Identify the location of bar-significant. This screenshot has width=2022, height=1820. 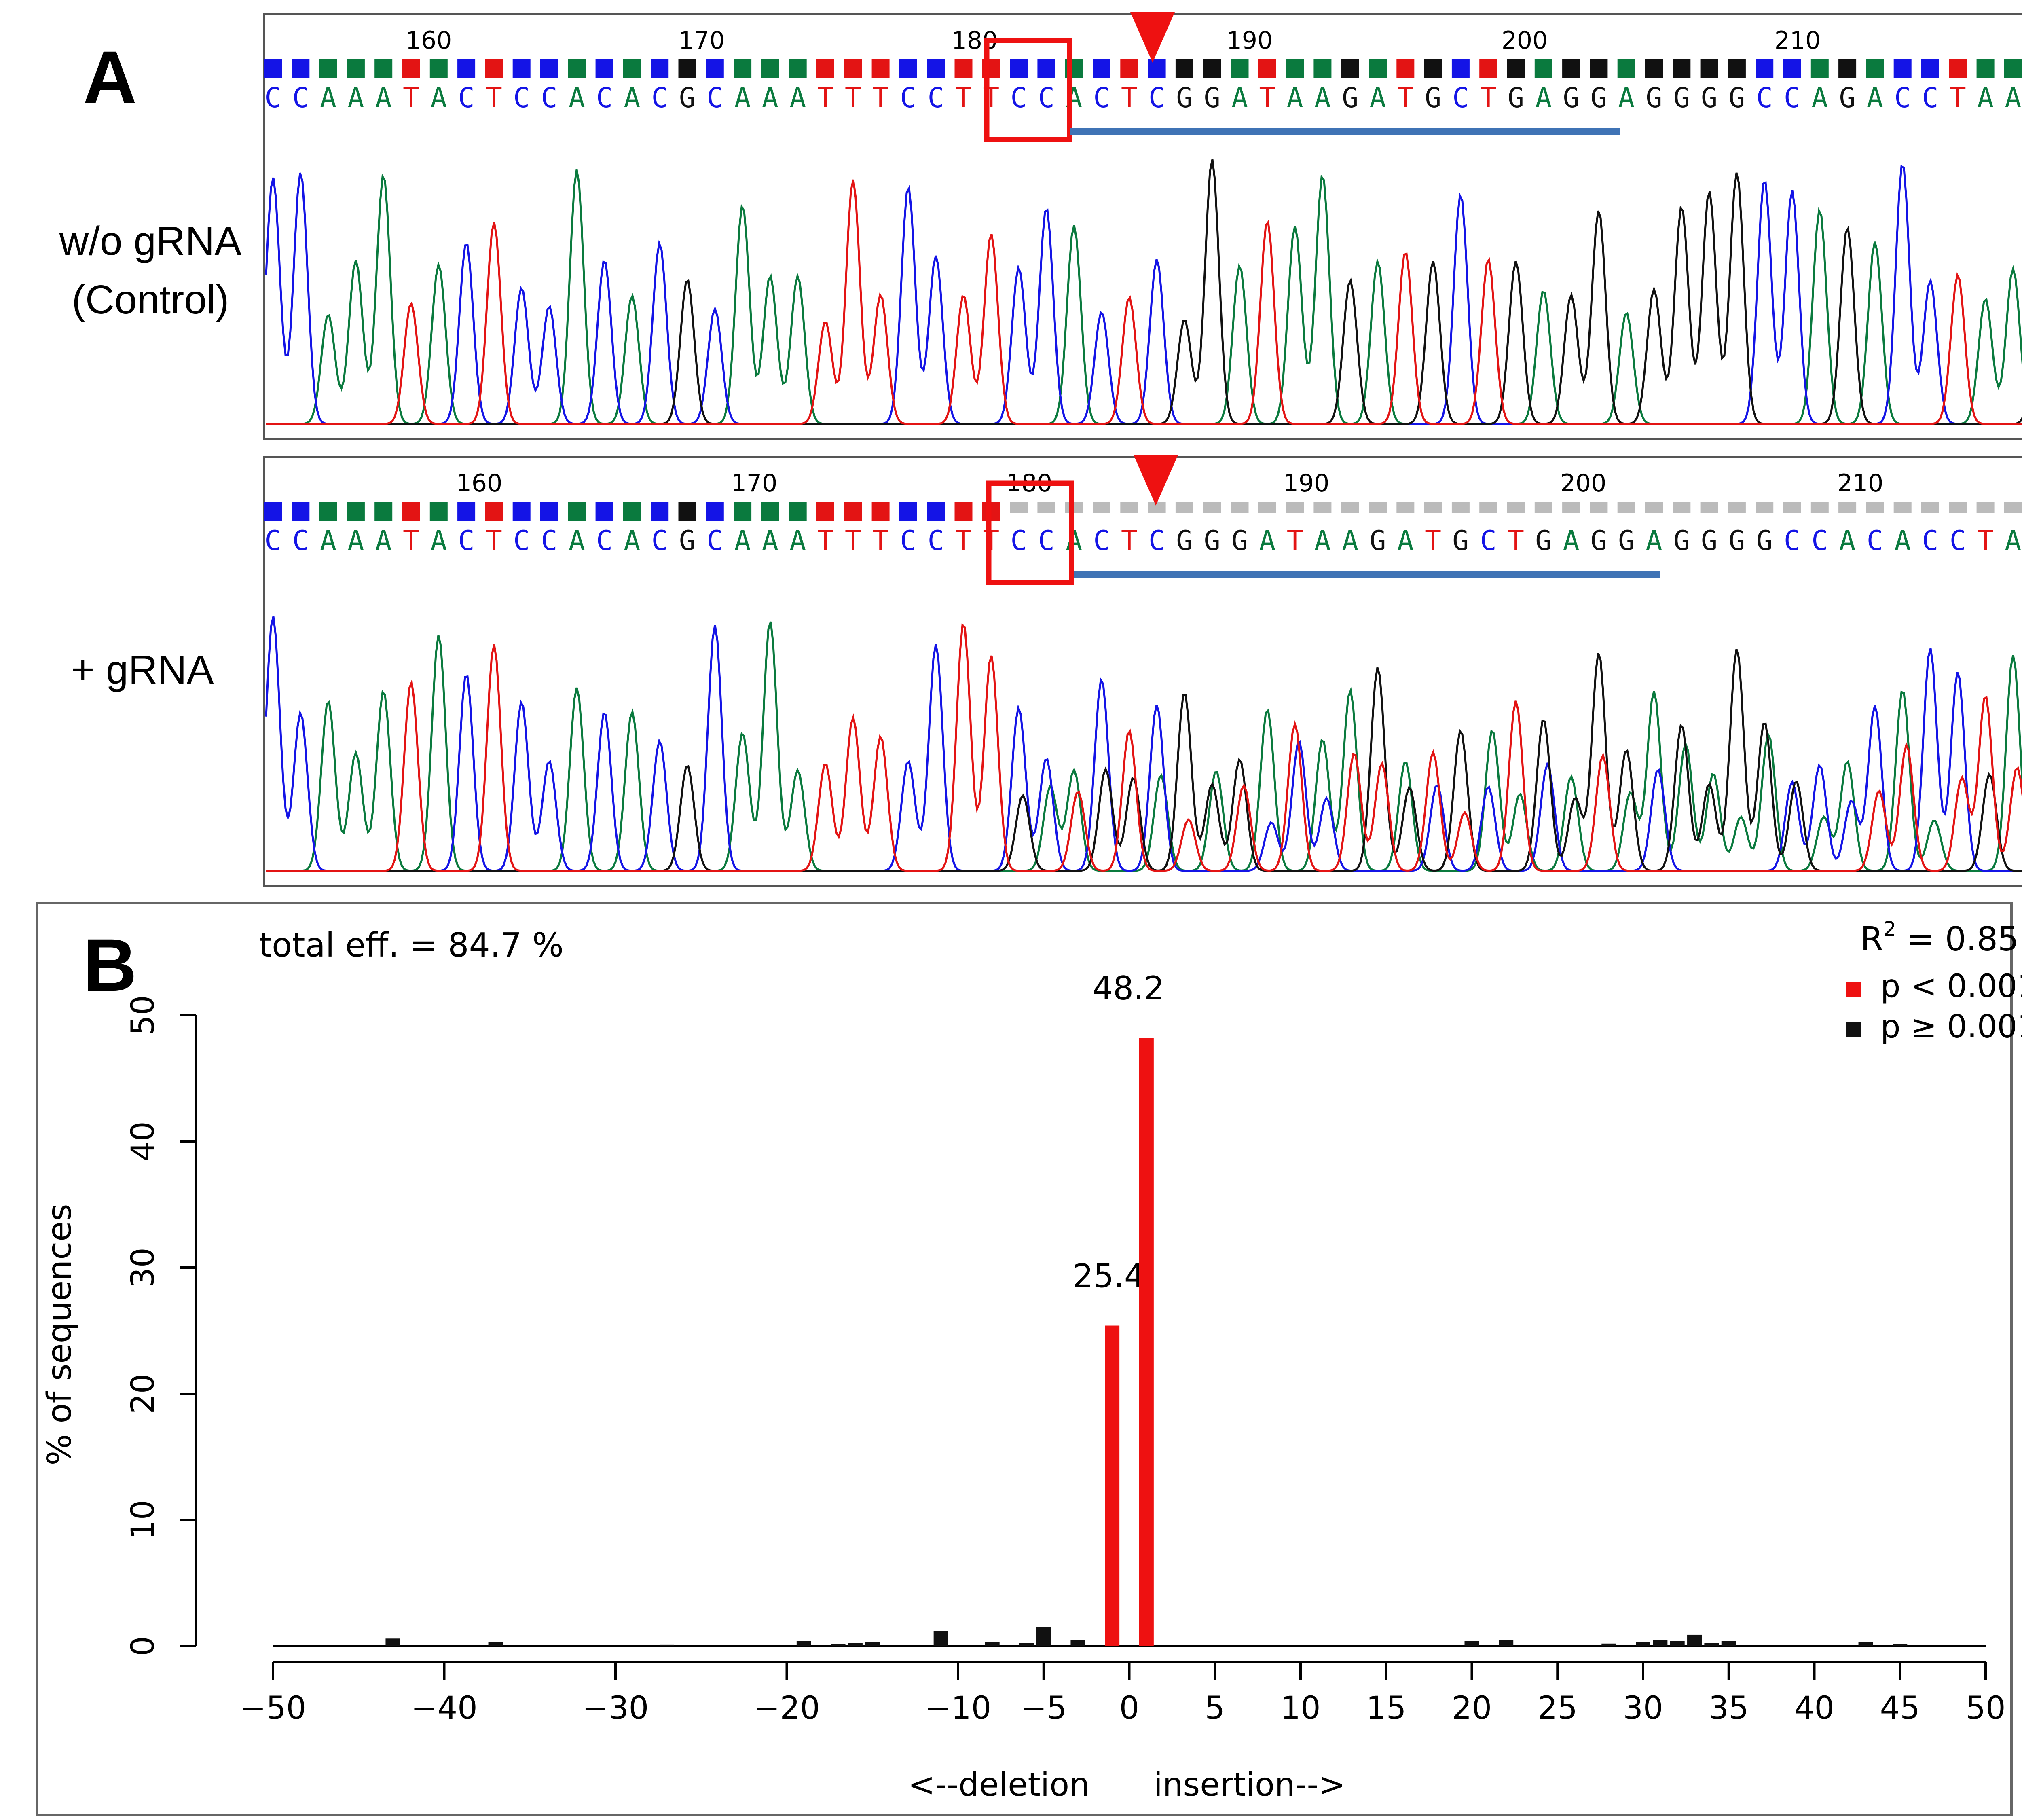
(1112, 1485).